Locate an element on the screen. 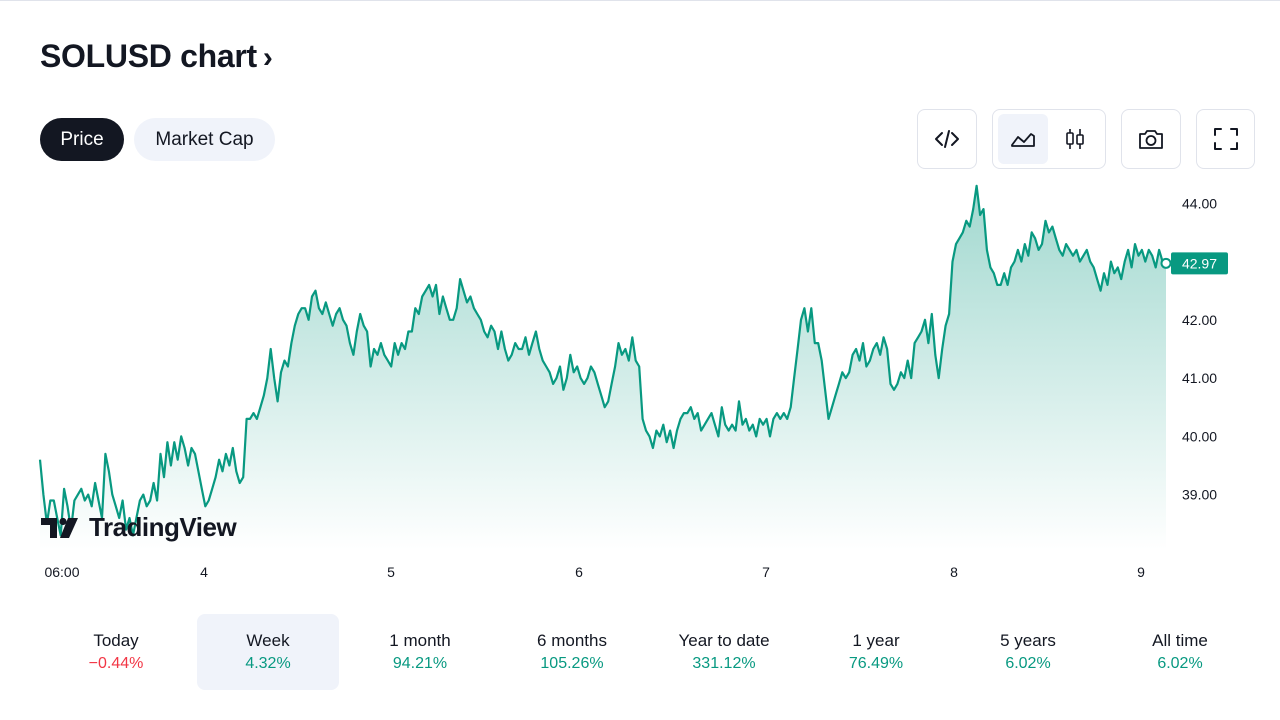  tab-market-cap-label: Market Cap is located at coordinates (204, 139).